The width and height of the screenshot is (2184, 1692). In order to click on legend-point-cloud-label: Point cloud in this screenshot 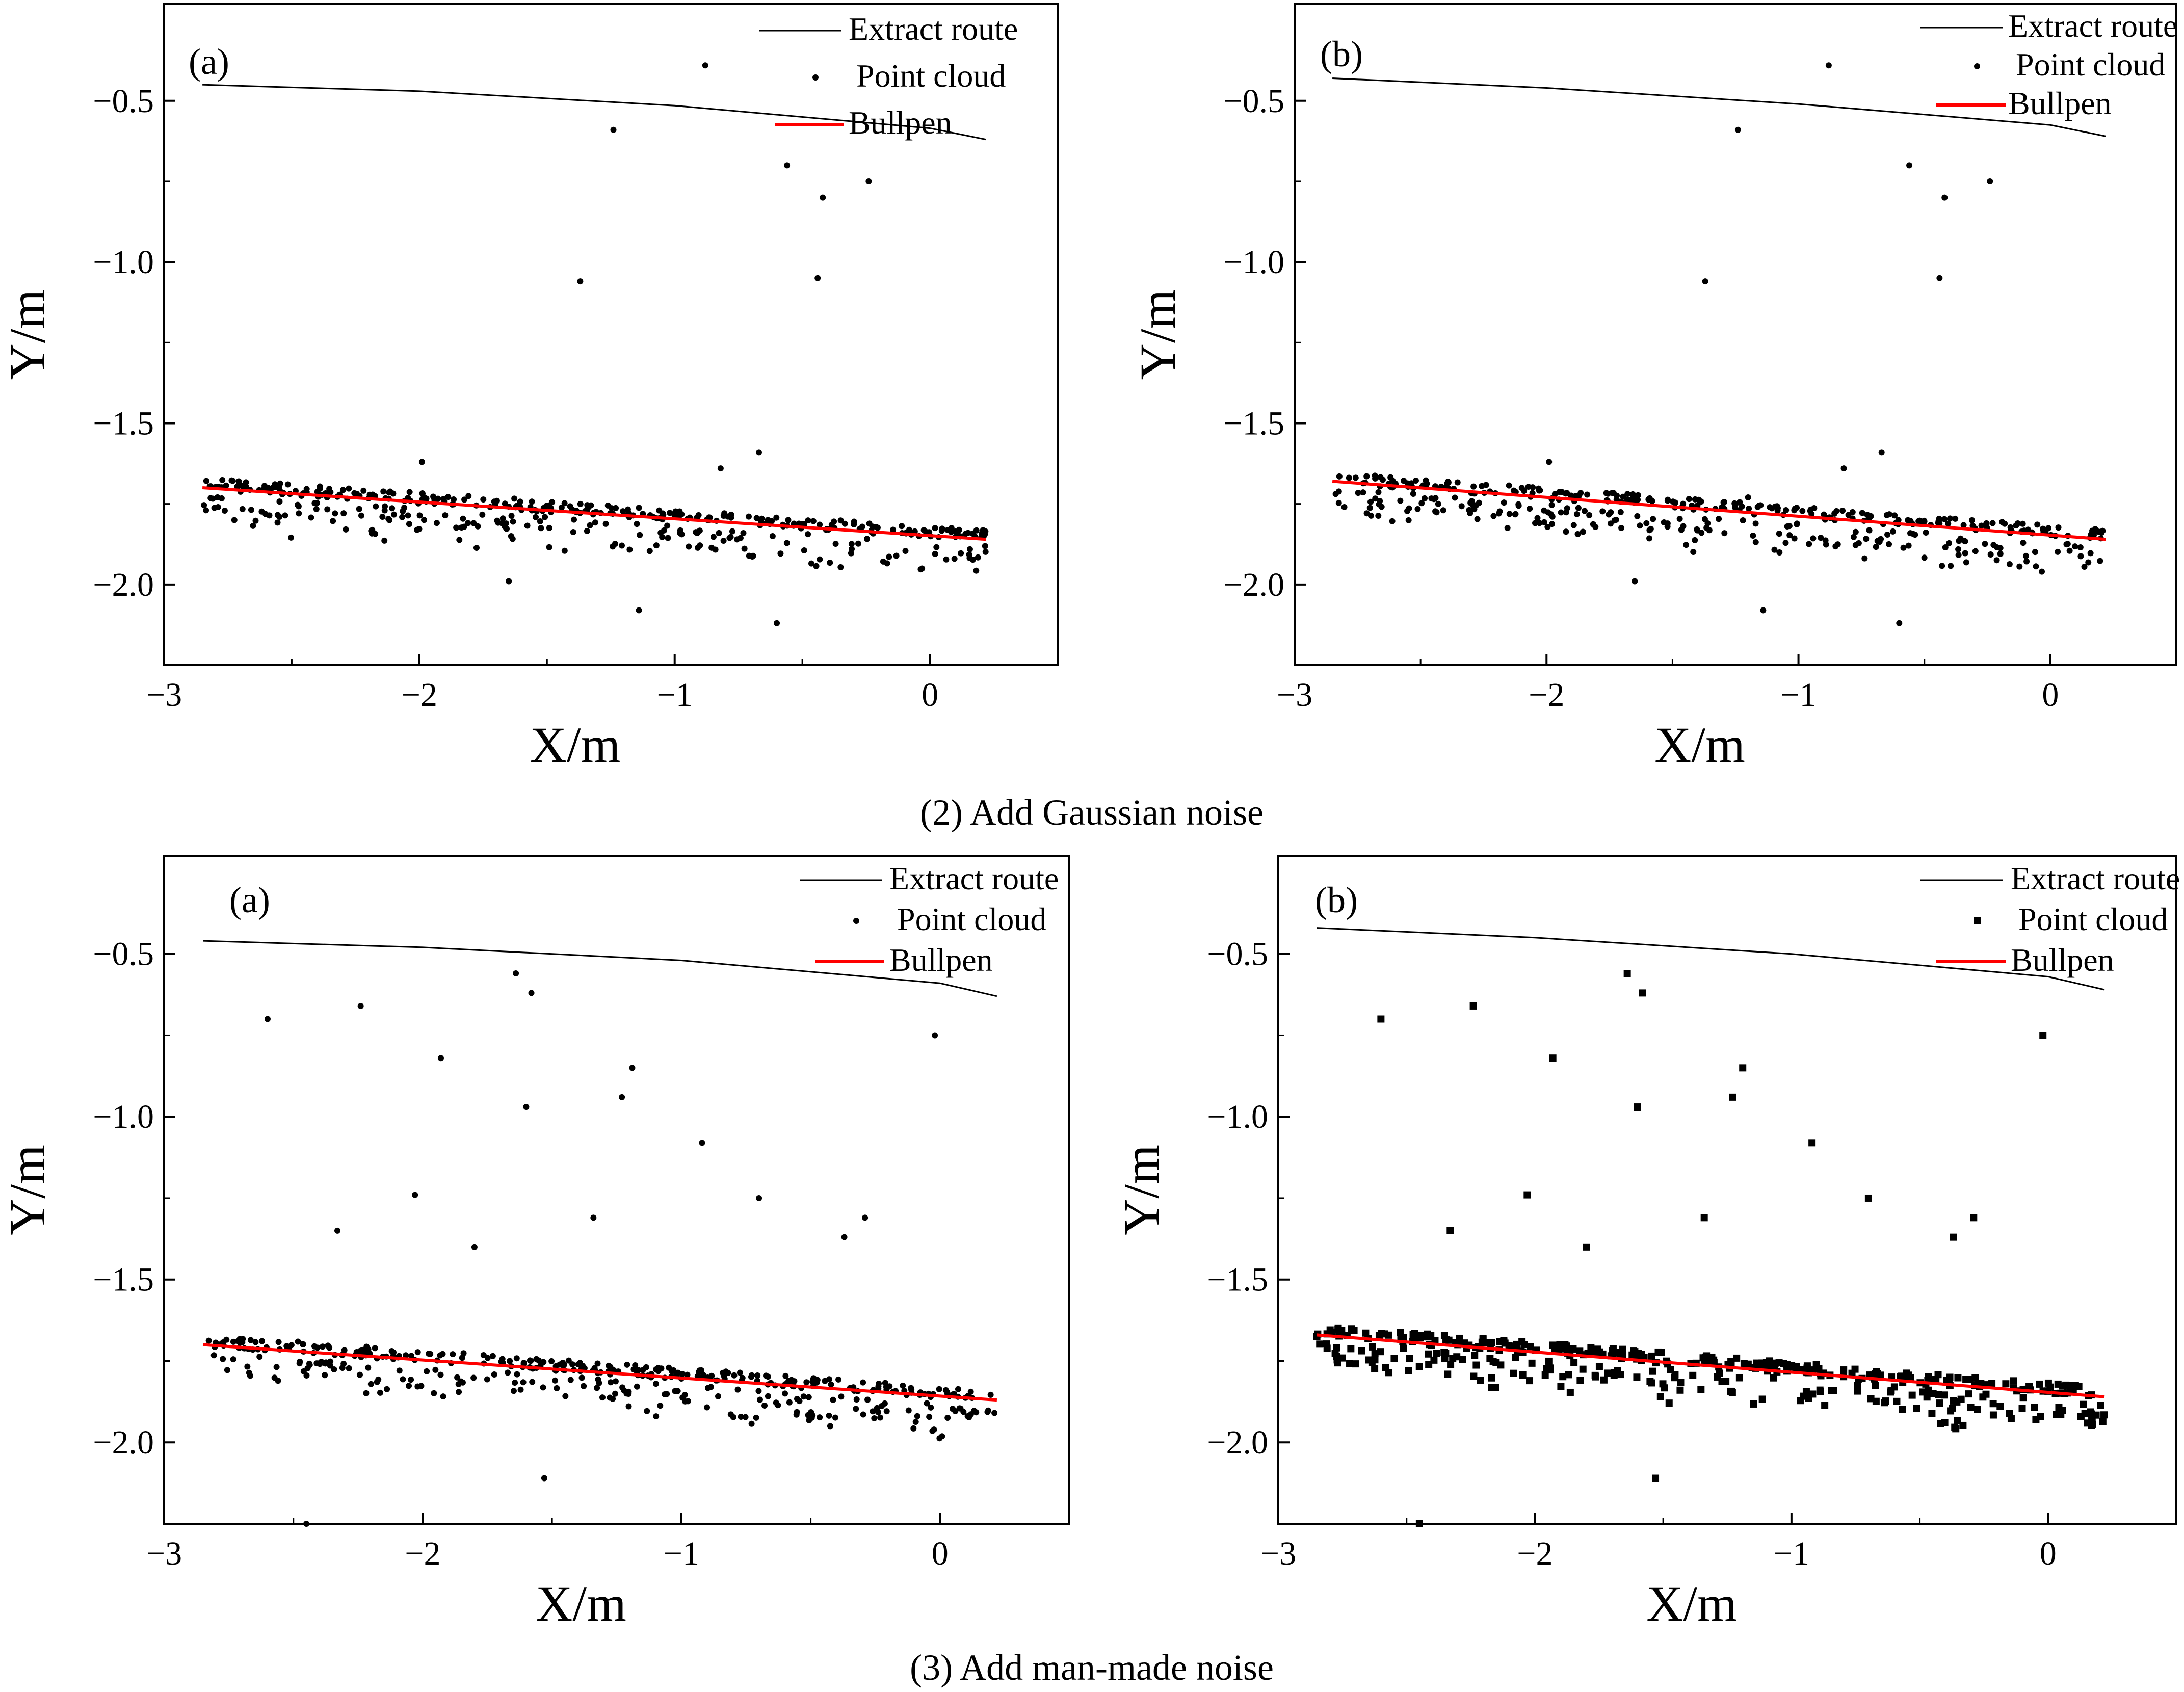, I will do `click(2091, 64)`.